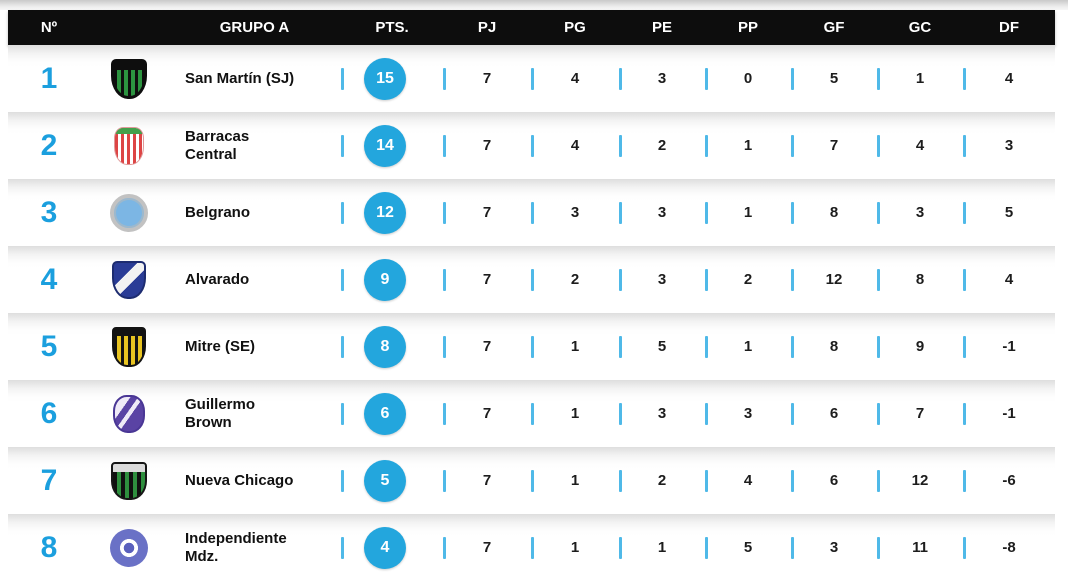  I want to click on gf-cell: 7, so click(834, 145).